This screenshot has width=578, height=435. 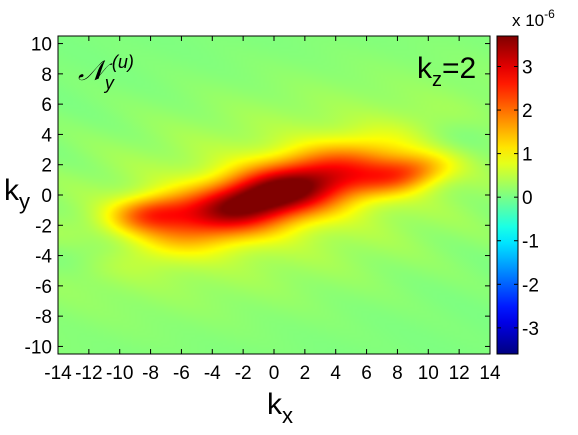 I want to click on y-tick-label: 0, so click(x=46, y=196).